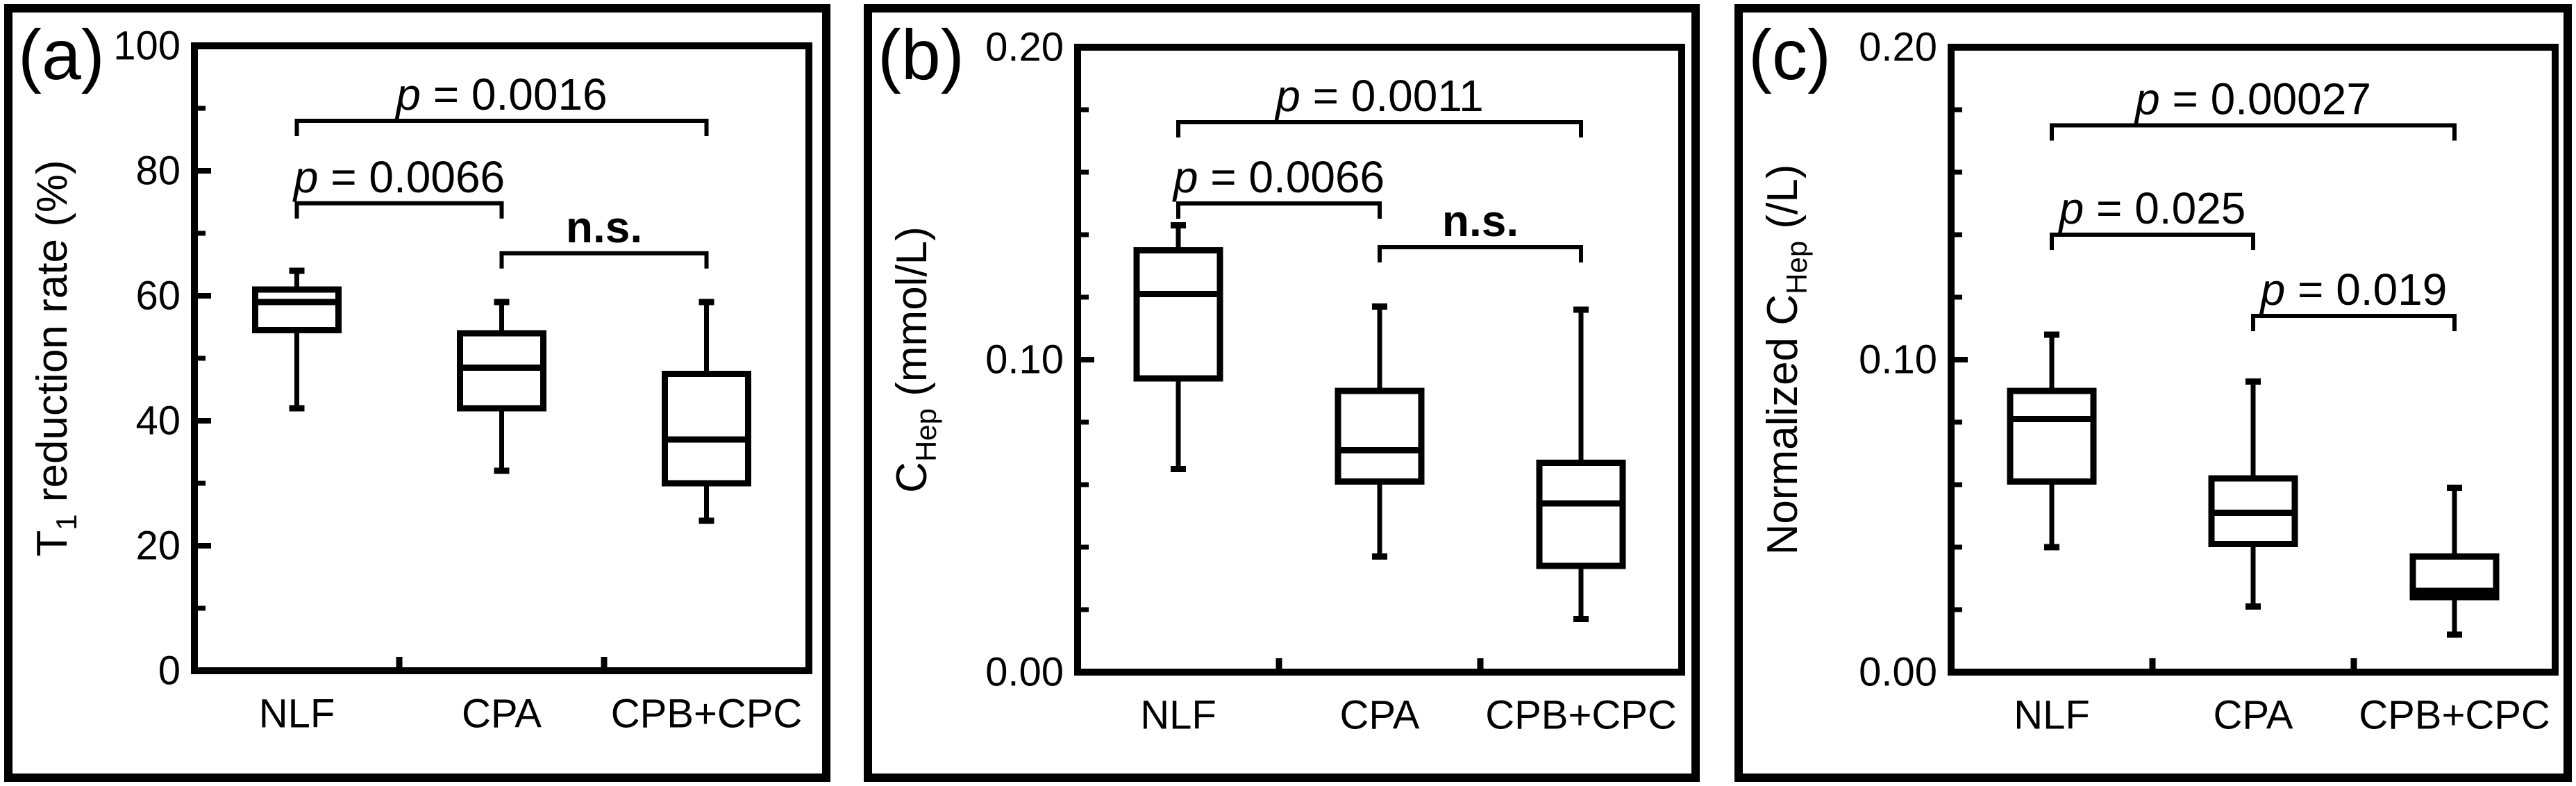 This screenshot has height=786, width=2576. What do you see at coordinates (1379, 96) in the screenshot?
I see `significance-label-b-0: p = 0.0011` at bounding box center [1379, 96].